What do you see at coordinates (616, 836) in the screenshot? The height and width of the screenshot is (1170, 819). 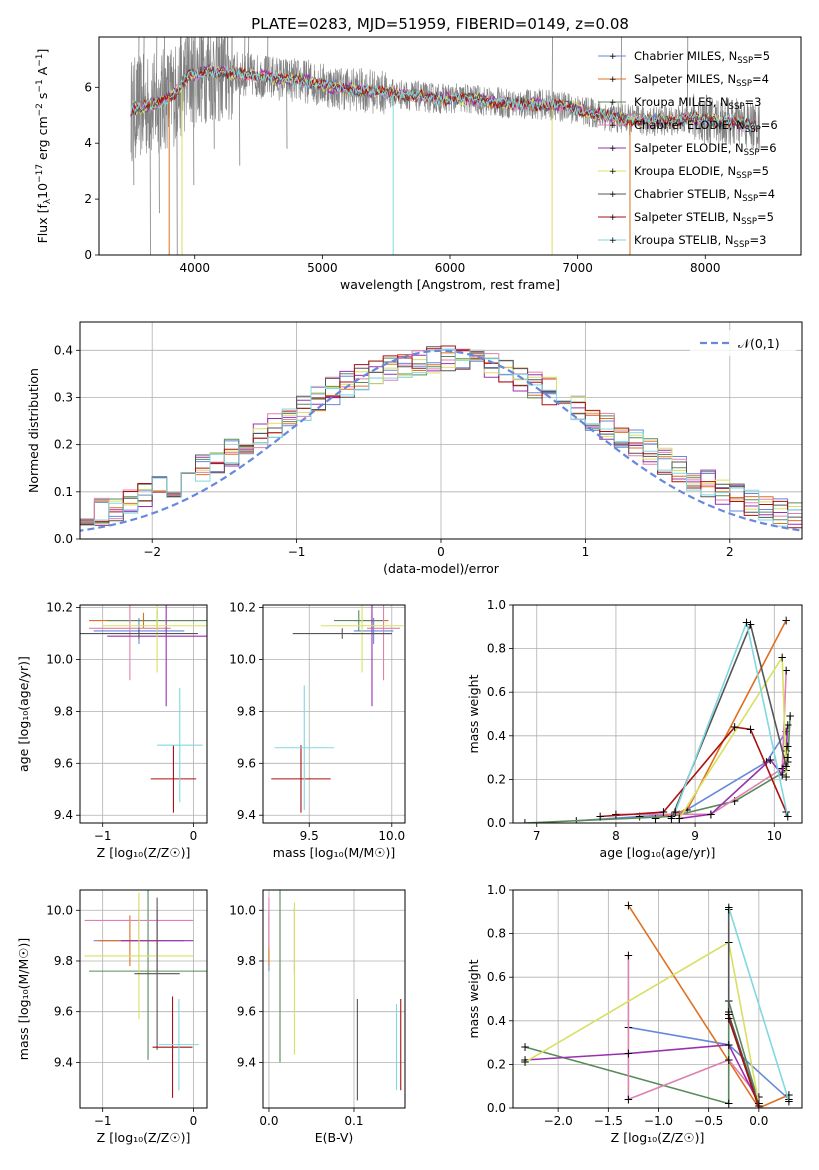 I see `x-tick-label: 8` at bounding box center [616, 836].